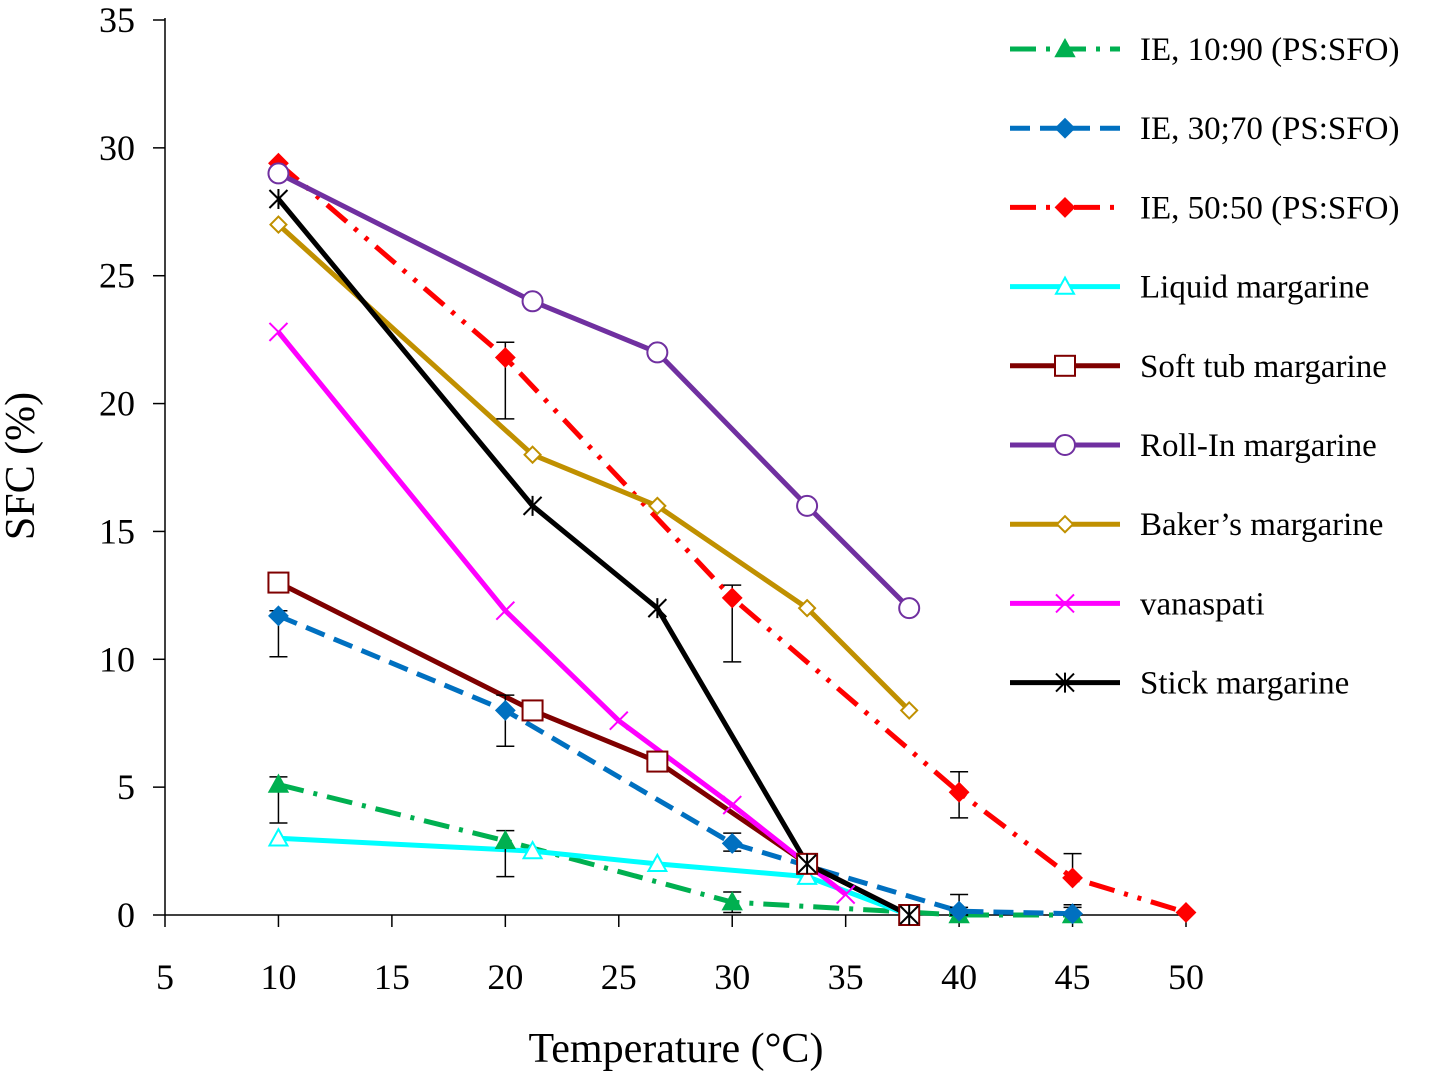 This screenshot has height=1073, width=1433. Describe the element at coordinates (1269, 50) in the screenshot. I see `legend-label-0: IE, 10:90 (PS:SFO)` at that location.